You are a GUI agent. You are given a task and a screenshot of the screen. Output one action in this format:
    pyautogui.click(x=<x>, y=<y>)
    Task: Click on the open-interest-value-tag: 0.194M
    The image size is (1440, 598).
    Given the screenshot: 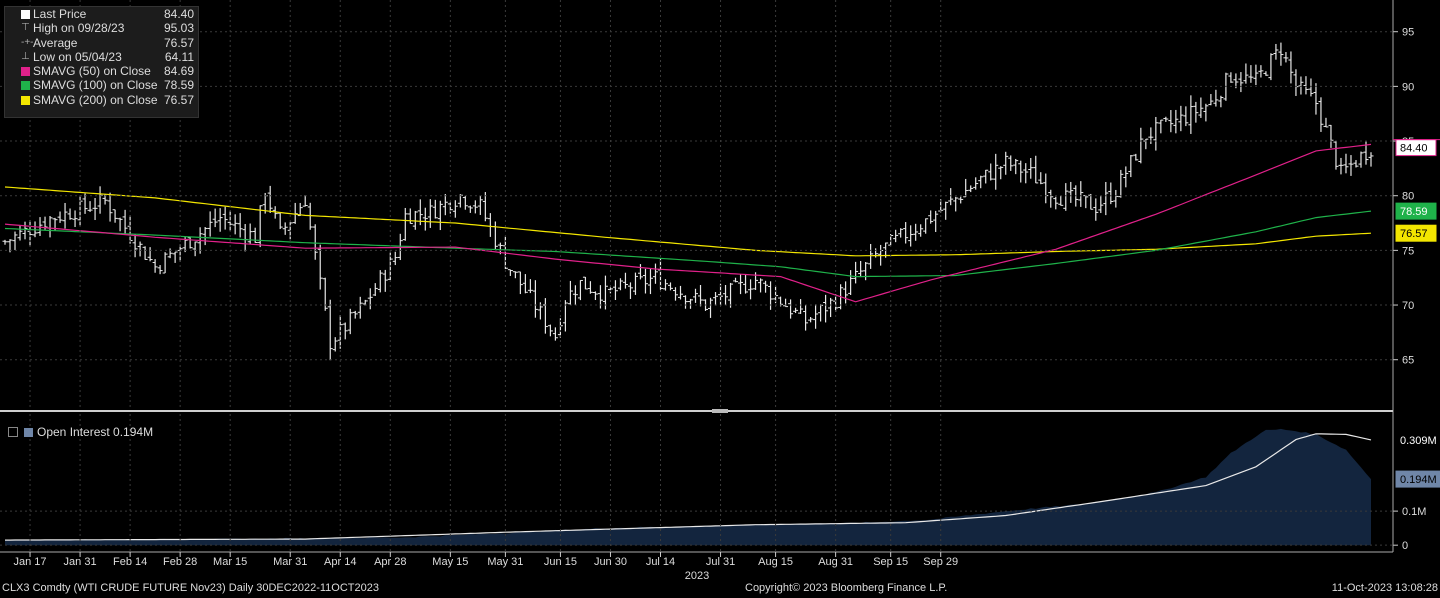 What is the action you would take?
    pyautogui.click(x=1417, y=479)
    